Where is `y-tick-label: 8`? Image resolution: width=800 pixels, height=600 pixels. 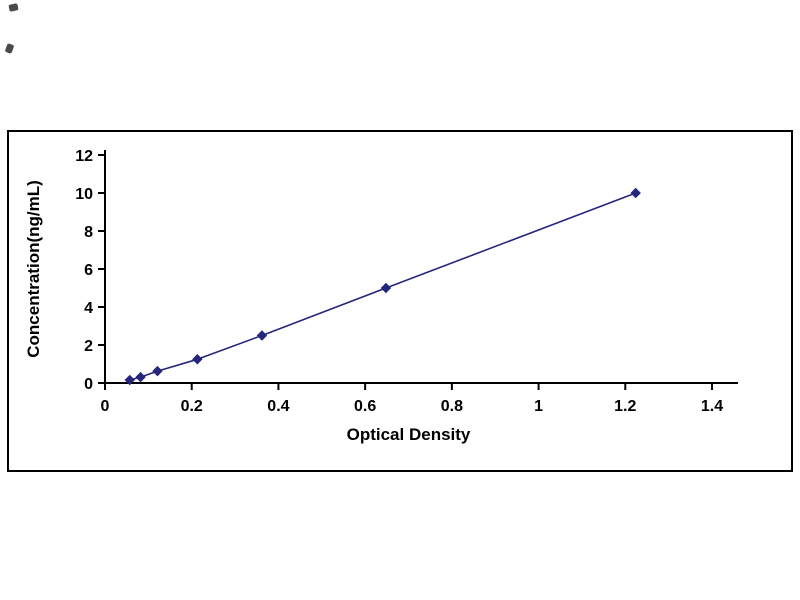 y-tick-label: 8 is located at coordinates (88, 232).